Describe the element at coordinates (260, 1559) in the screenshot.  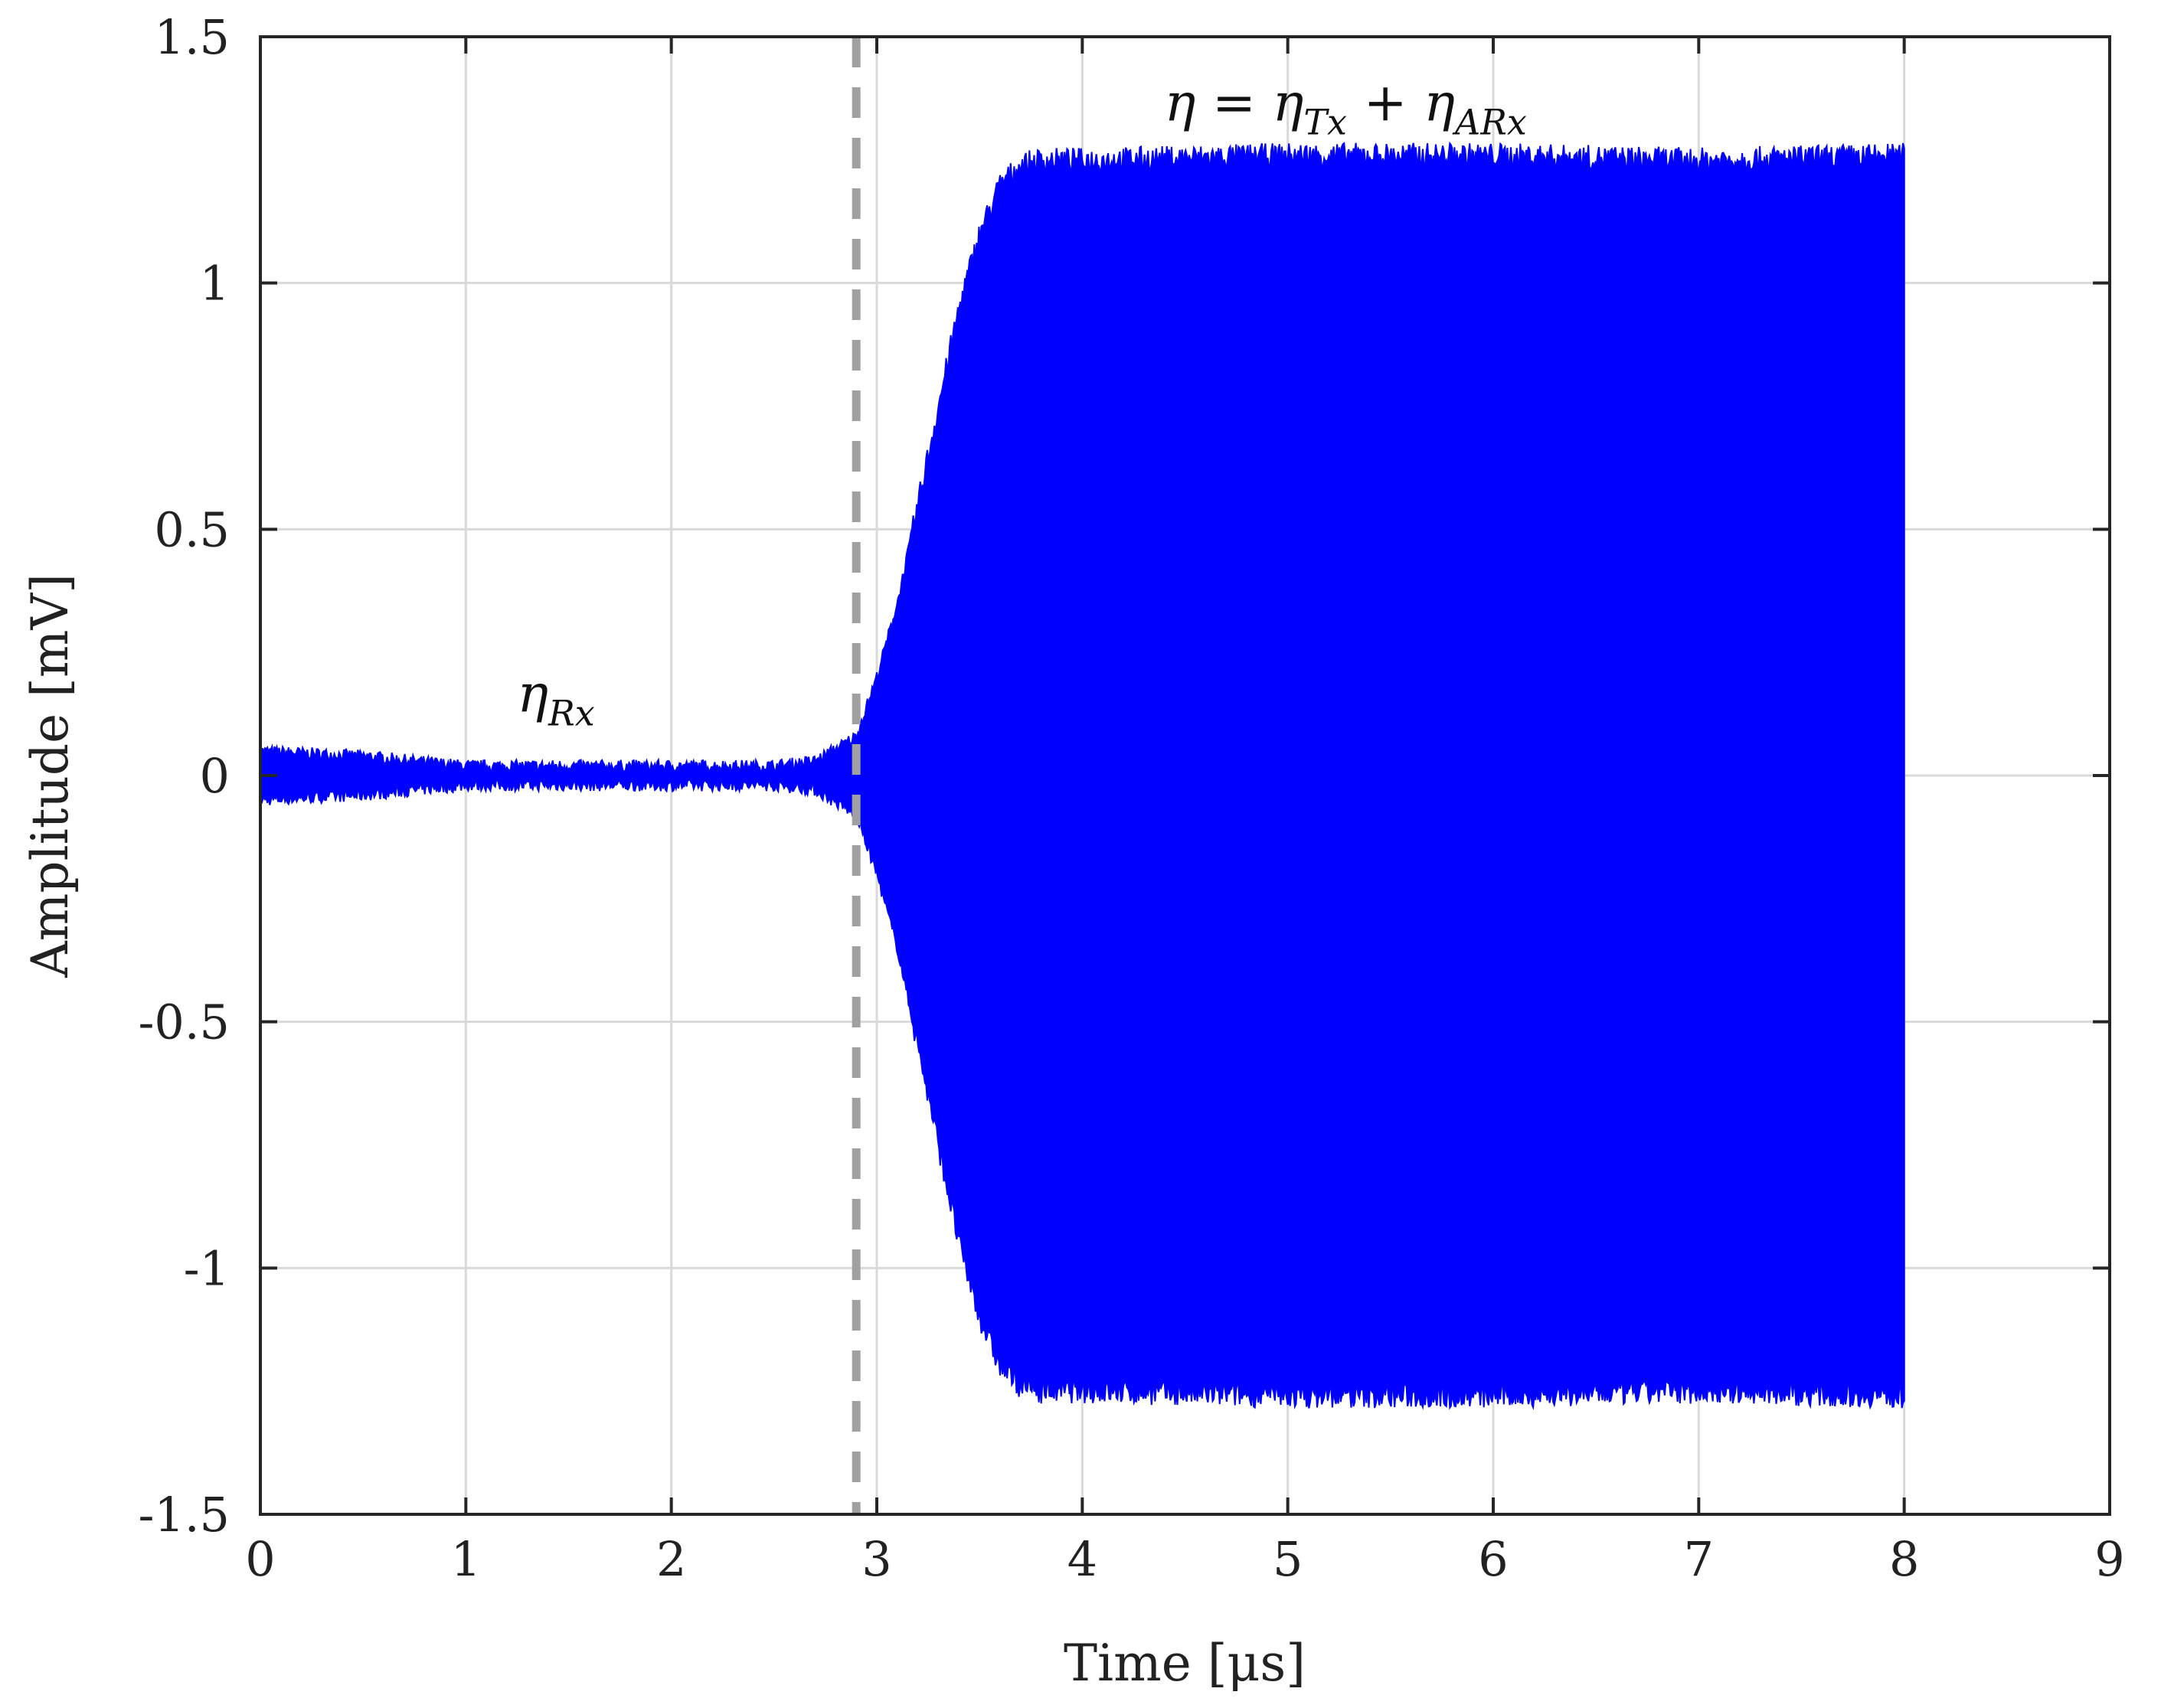
I see `x-tick-label: 0` at that location.